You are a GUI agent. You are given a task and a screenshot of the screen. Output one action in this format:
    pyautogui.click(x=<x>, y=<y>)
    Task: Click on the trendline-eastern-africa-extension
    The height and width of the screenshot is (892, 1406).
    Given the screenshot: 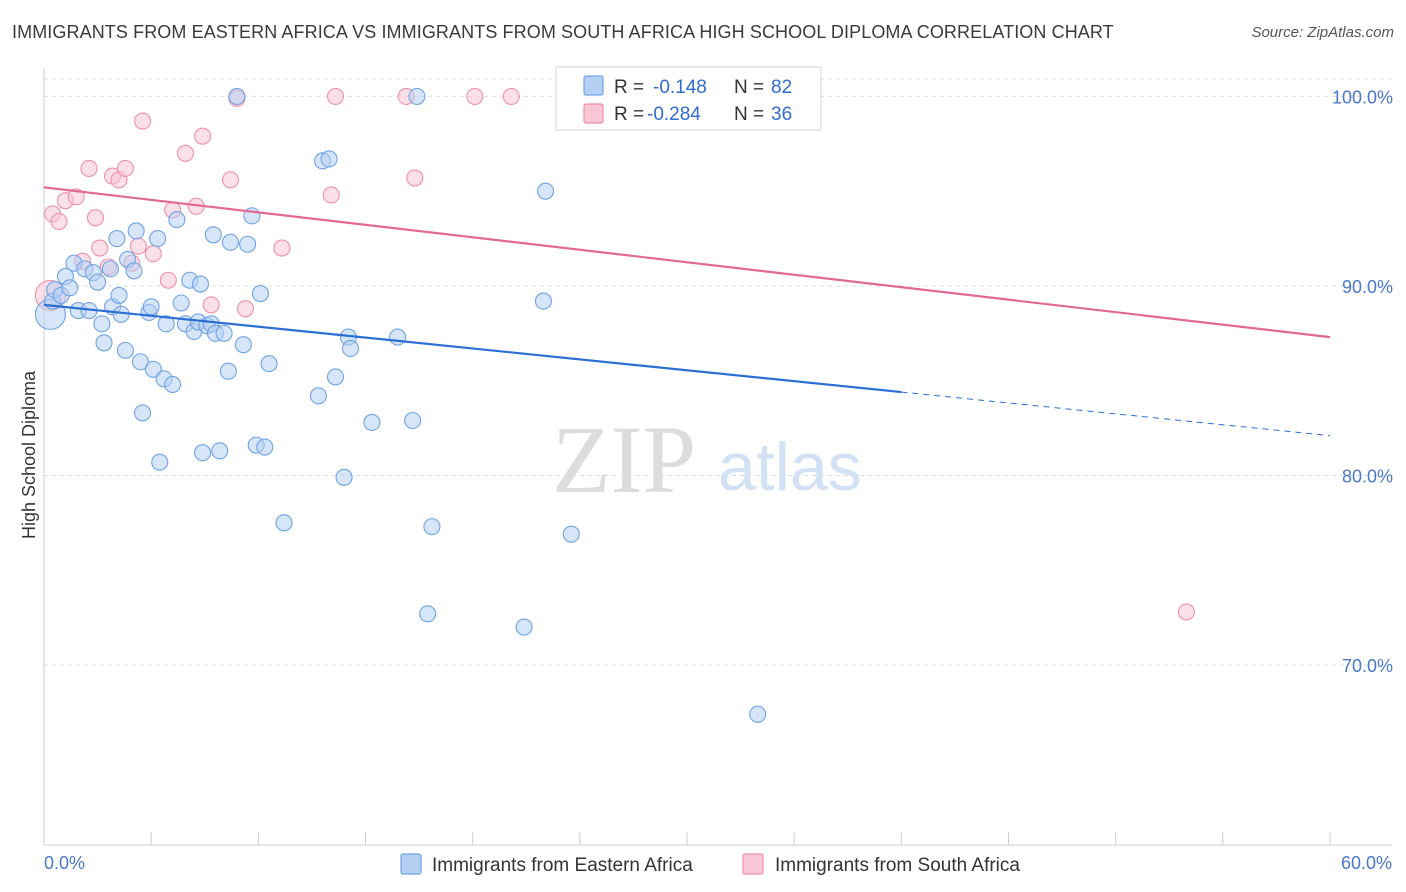 What is the action you would take?
    pyautogui.click(x=1116, y=414)
    